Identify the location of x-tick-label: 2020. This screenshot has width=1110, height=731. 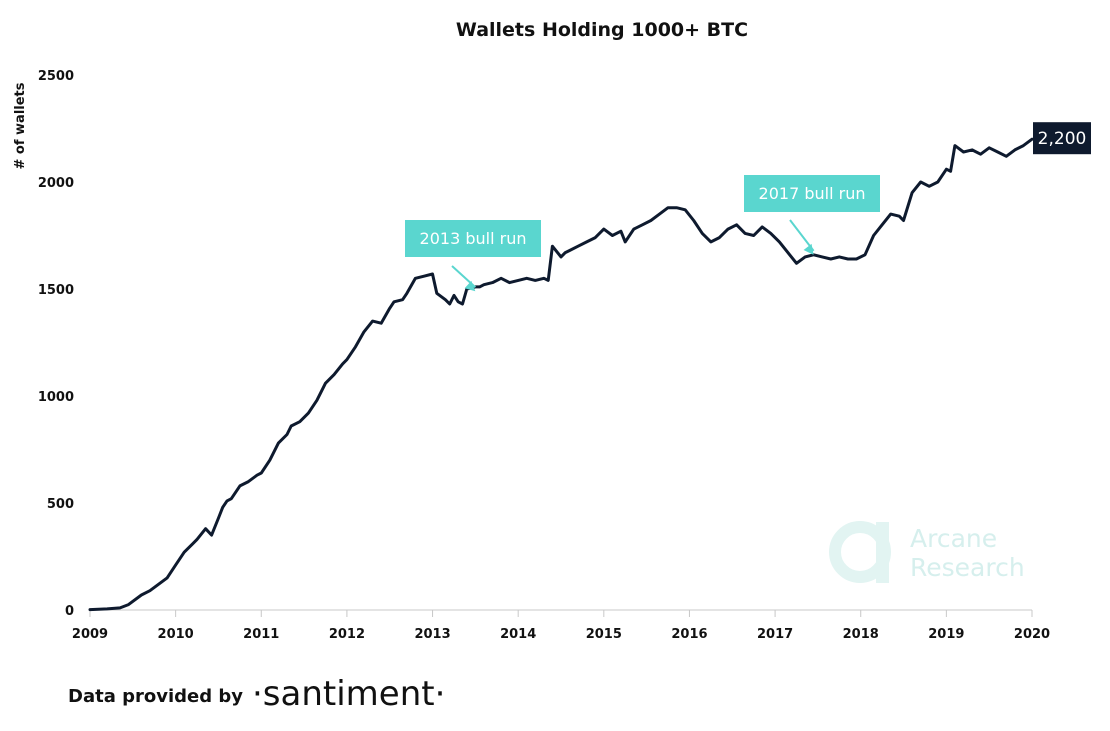
(1032, 634).